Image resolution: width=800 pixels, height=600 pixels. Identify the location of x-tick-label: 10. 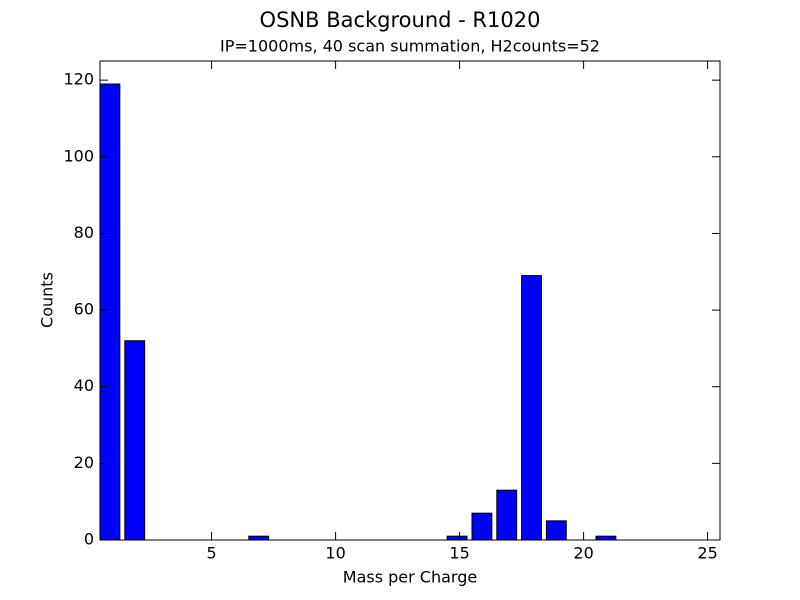
(335, 553).